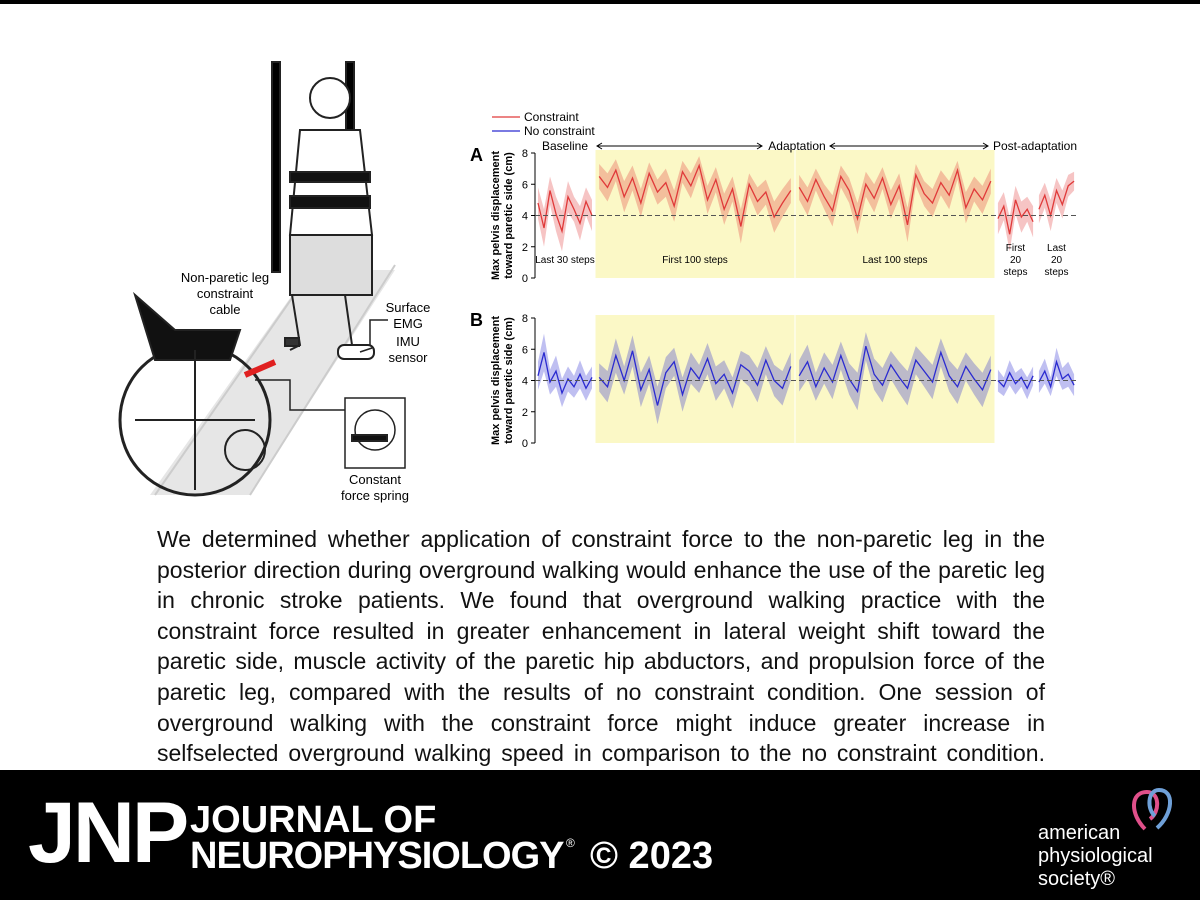  I want to click on publisher-line: physiological, so click(1095, 856).